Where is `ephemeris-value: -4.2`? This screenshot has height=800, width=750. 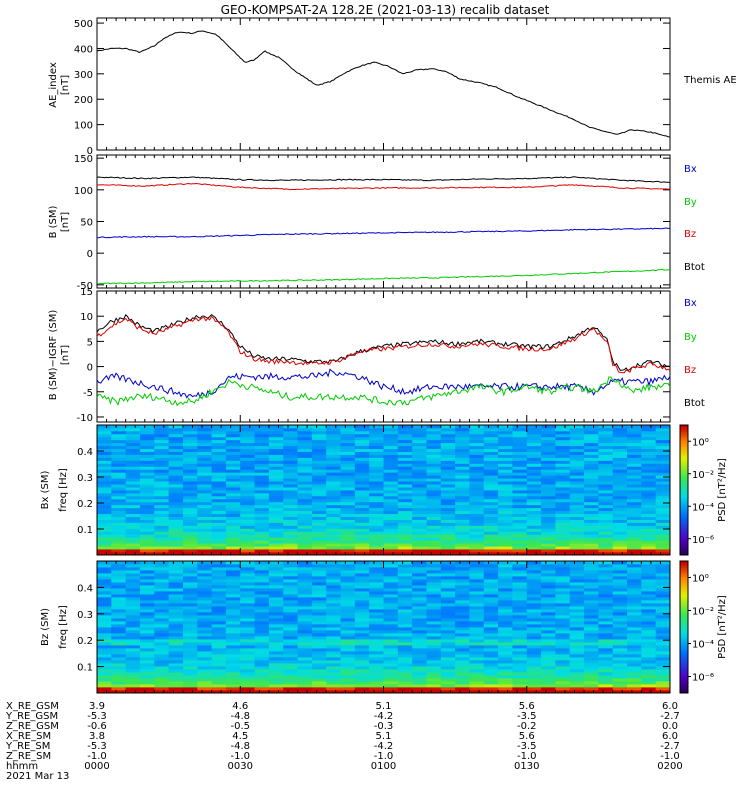 ephemeris-value: -4.2 is located at coordinates (384, 746).